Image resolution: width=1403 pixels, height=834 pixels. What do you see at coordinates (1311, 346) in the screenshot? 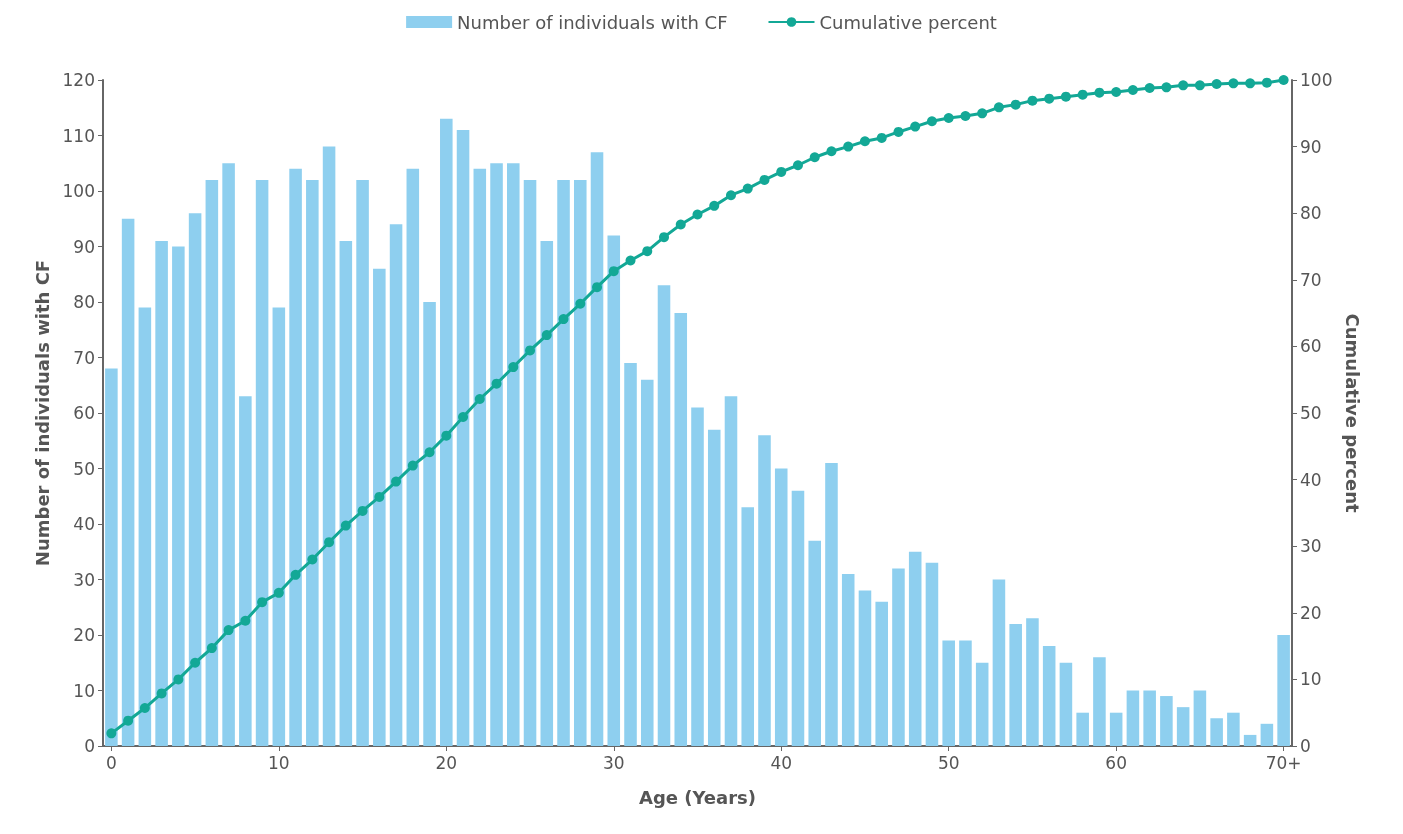
I see `y2-tick-label: 60` at bounding box center [1311, 346].